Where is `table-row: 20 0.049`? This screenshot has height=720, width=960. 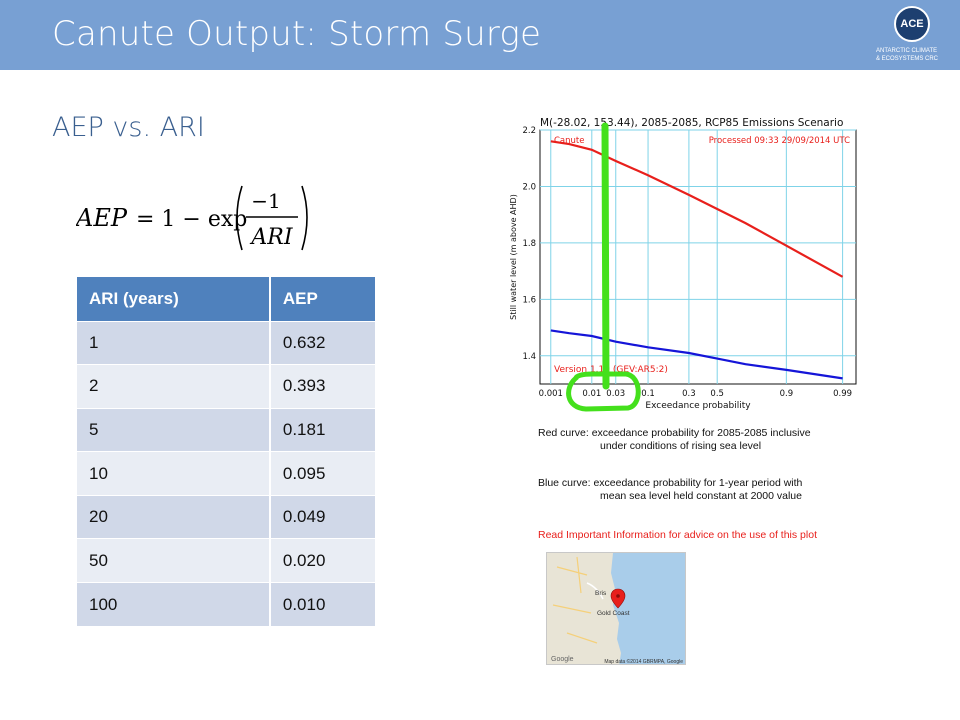
table-row: 20 0.049 is located at coordinates (227, 516).